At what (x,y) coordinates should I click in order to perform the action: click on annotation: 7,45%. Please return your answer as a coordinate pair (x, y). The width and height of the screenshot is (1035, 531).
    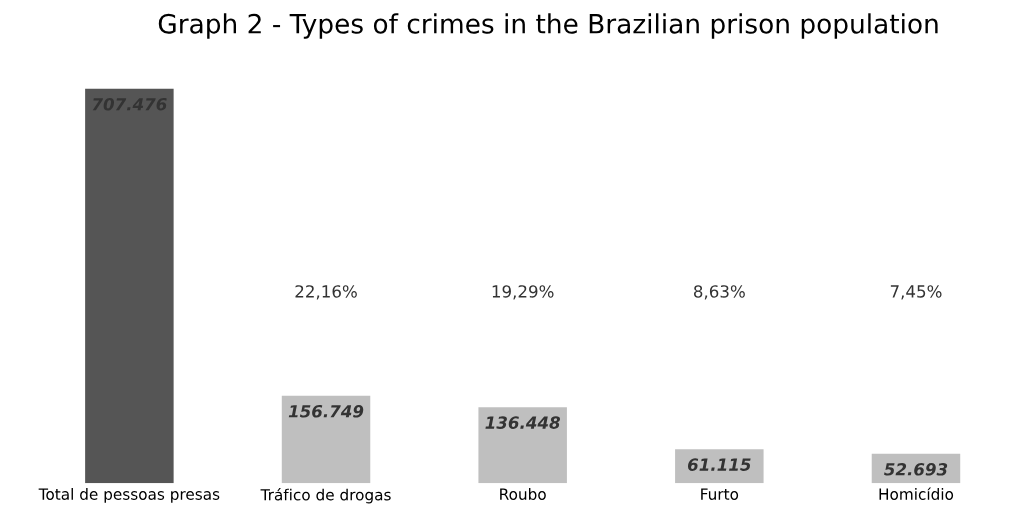
    Looking at the image, I should click on (916, 292).